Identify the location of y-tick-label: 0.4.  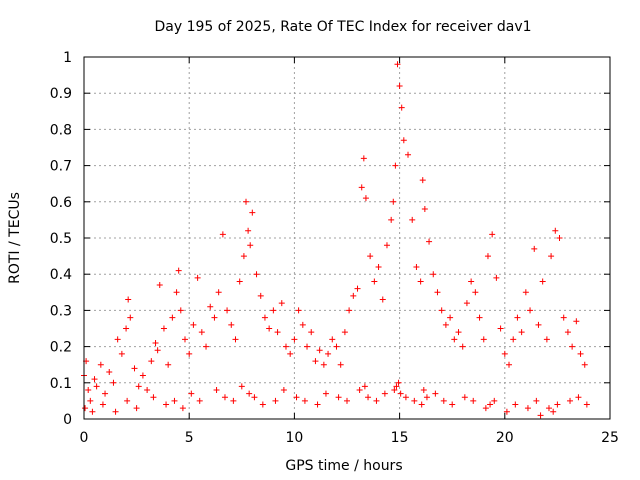
(61, 275).